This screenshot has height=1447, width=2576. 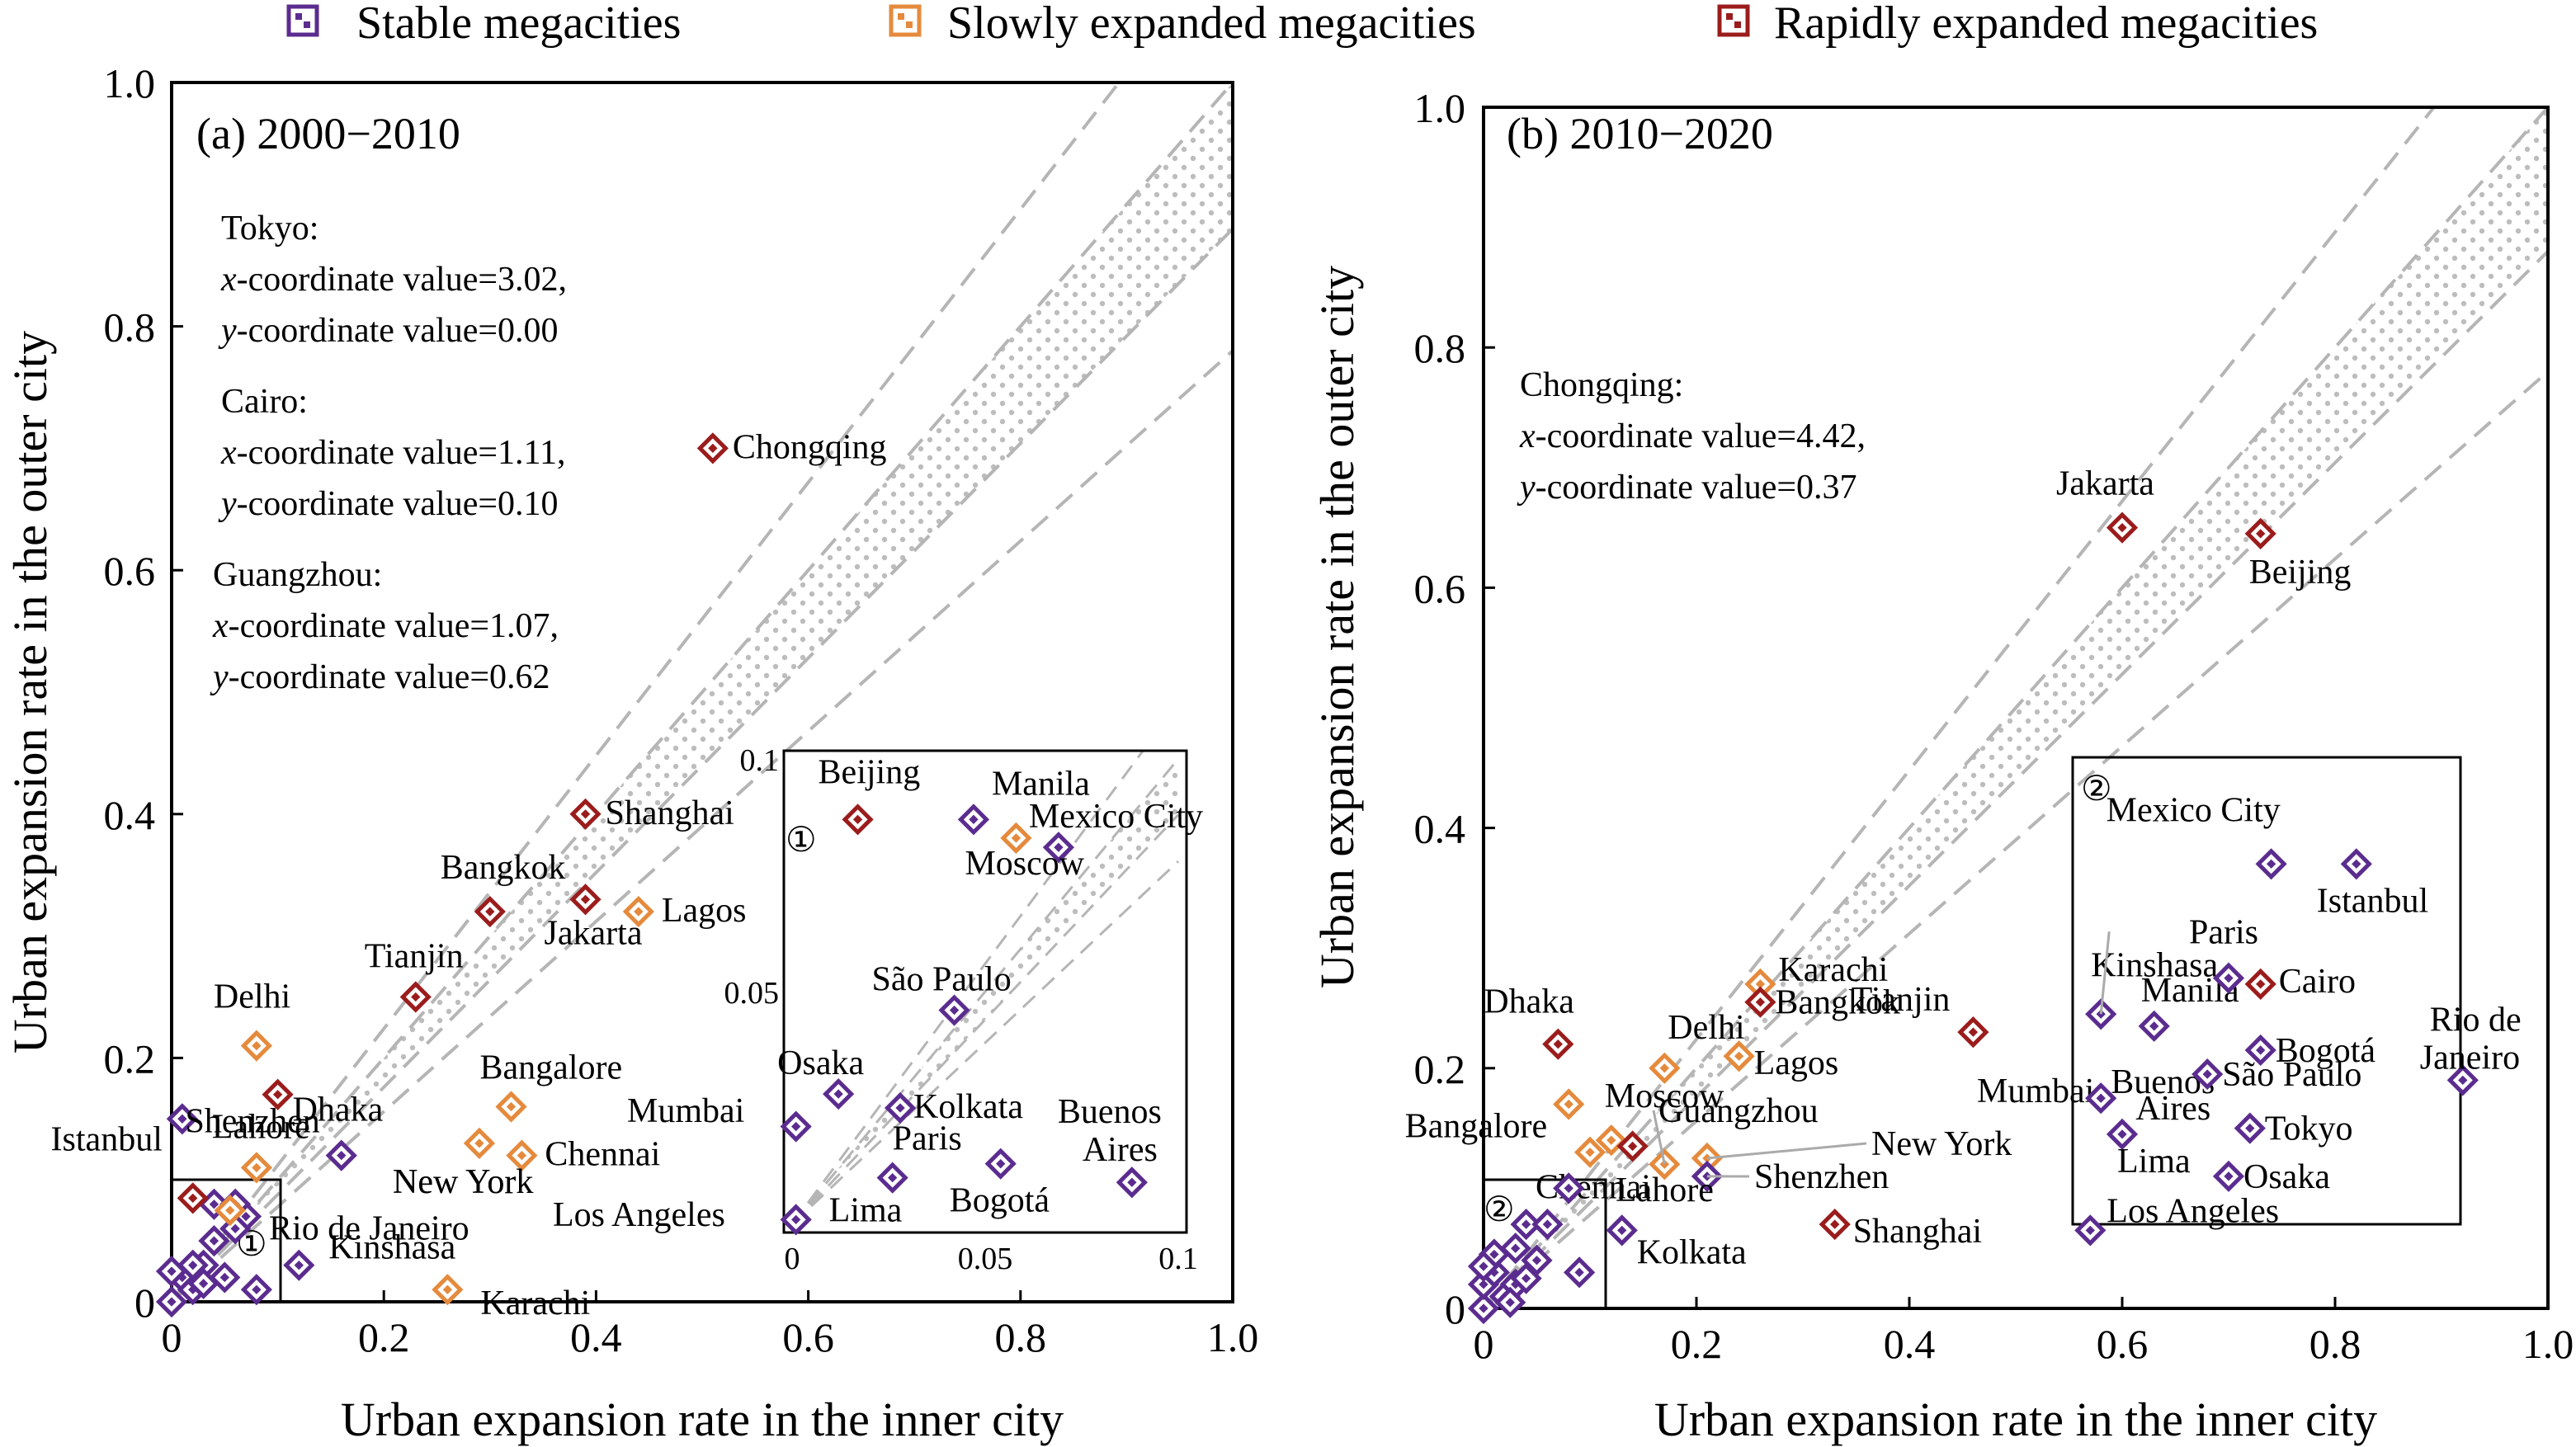 I want to click on panel-a-label-jakarta: Jakarta, so click(x=594, y=933).